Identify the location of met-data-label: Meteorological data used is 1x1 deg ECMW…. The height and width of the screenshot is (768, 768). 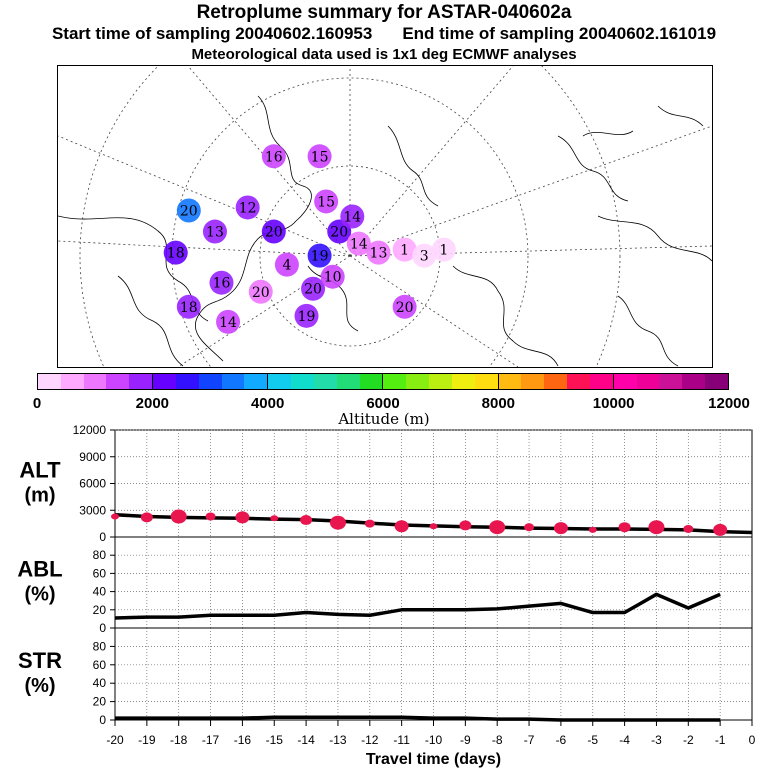
(384, 54).